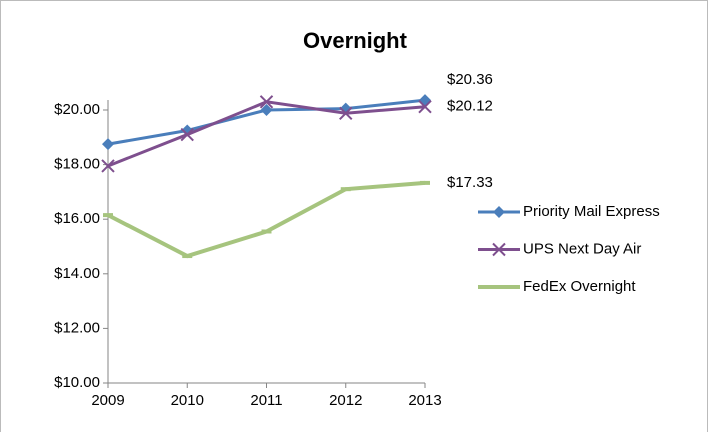  What do you see at coordinates (424, 400) in the screenshot?
I see `x-tick-label: 2013` at bounding box center [424, 400].